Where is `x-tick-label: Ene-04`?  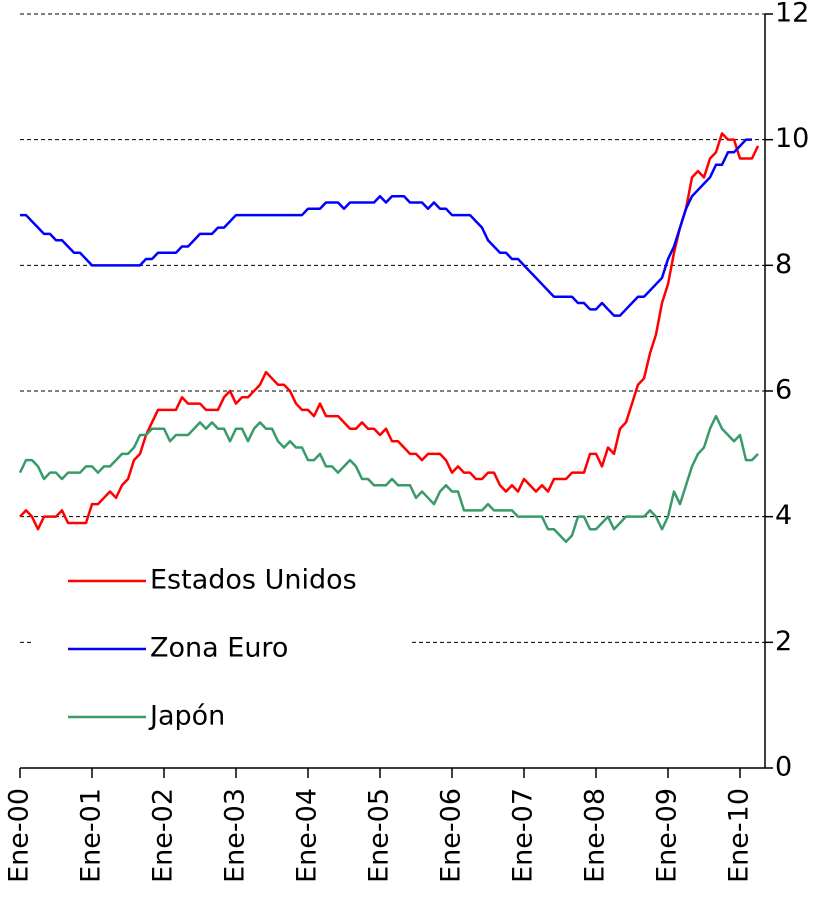 x-tick-label: Ene-04 is located at coordinates (307, 835).